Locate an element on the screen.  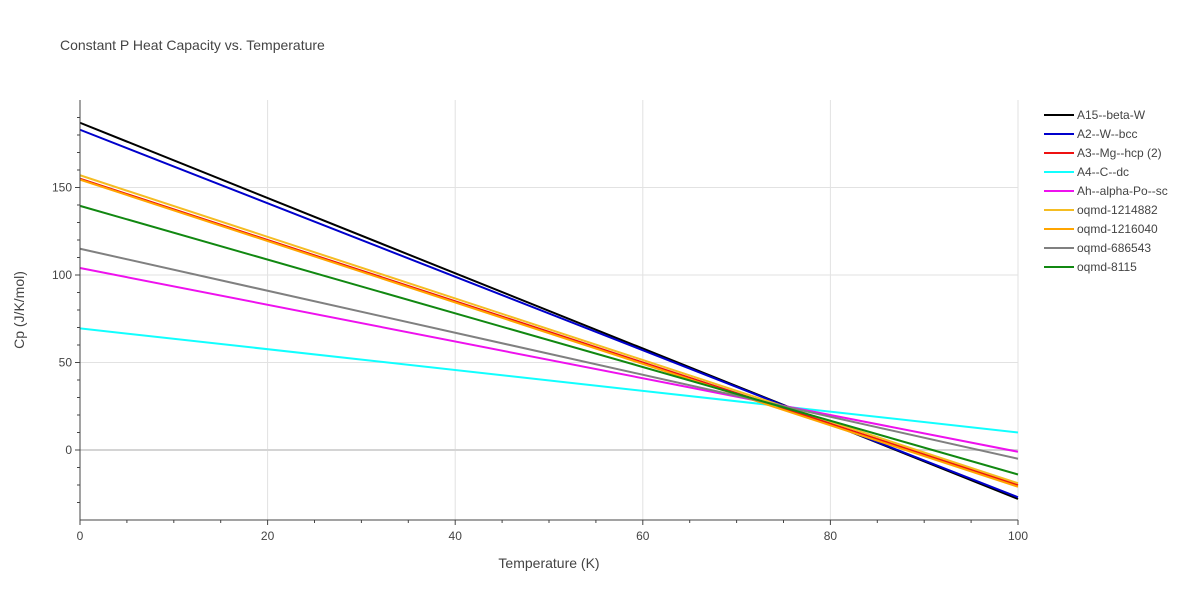
y-tick-label: 0 is located at coordinates (68, 450).